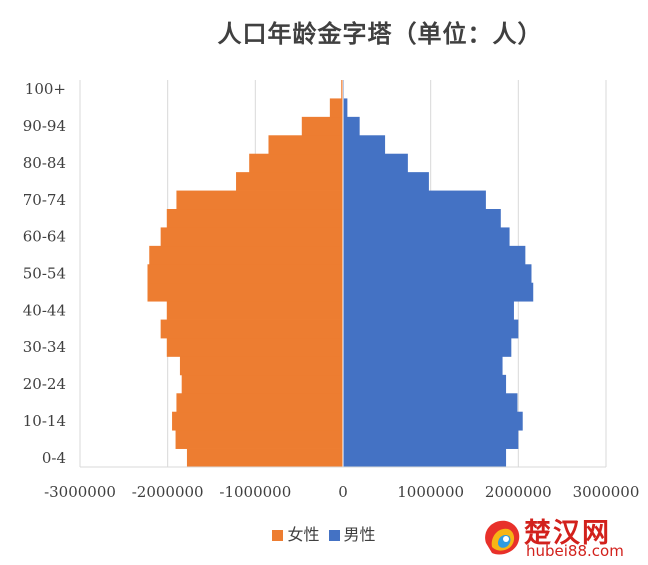 The image size is (648, 565). Describe the element at coordinates (44, 421) in the screenshot. I see `y-tick-label-10-14: 10-14` at that location.